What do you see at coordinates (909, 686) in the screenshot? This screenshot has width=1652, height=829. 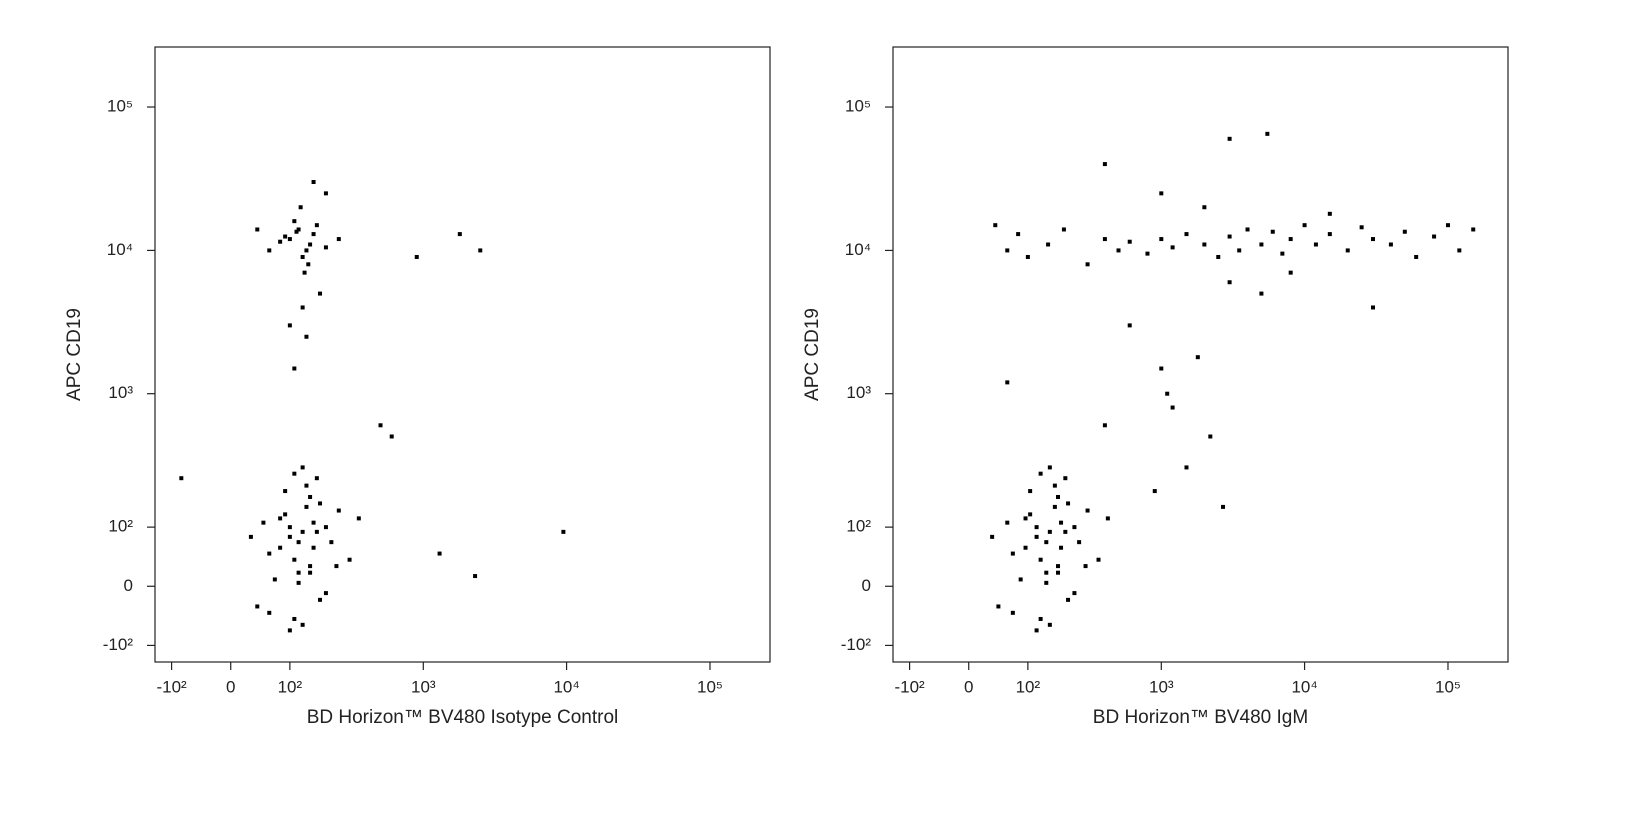 I see `x-tick-label: -10²` at bounding box center [909, 686].